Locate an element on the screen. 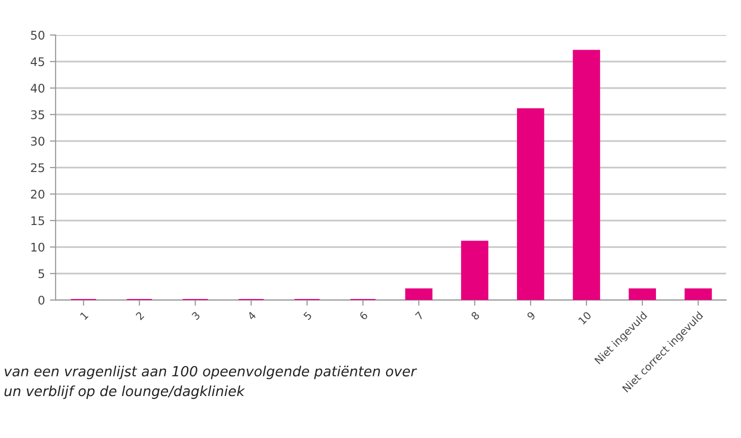  y-tick-label: 10 is located at coordinates (37, 247).